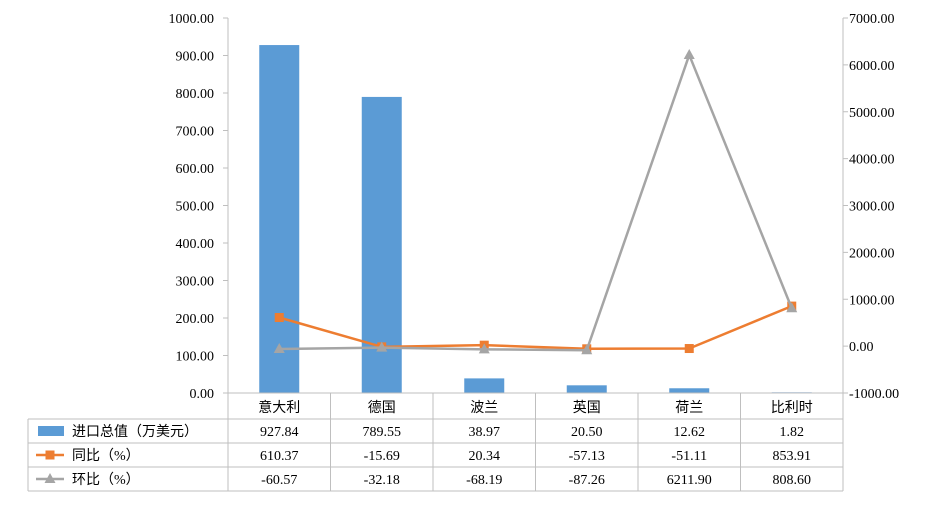 The height and width of the screenshot is (514, 927). Describe the element at coordinates (195, 244) in the screenshot. I see `y-left-tick-label: 400.00` at that location.